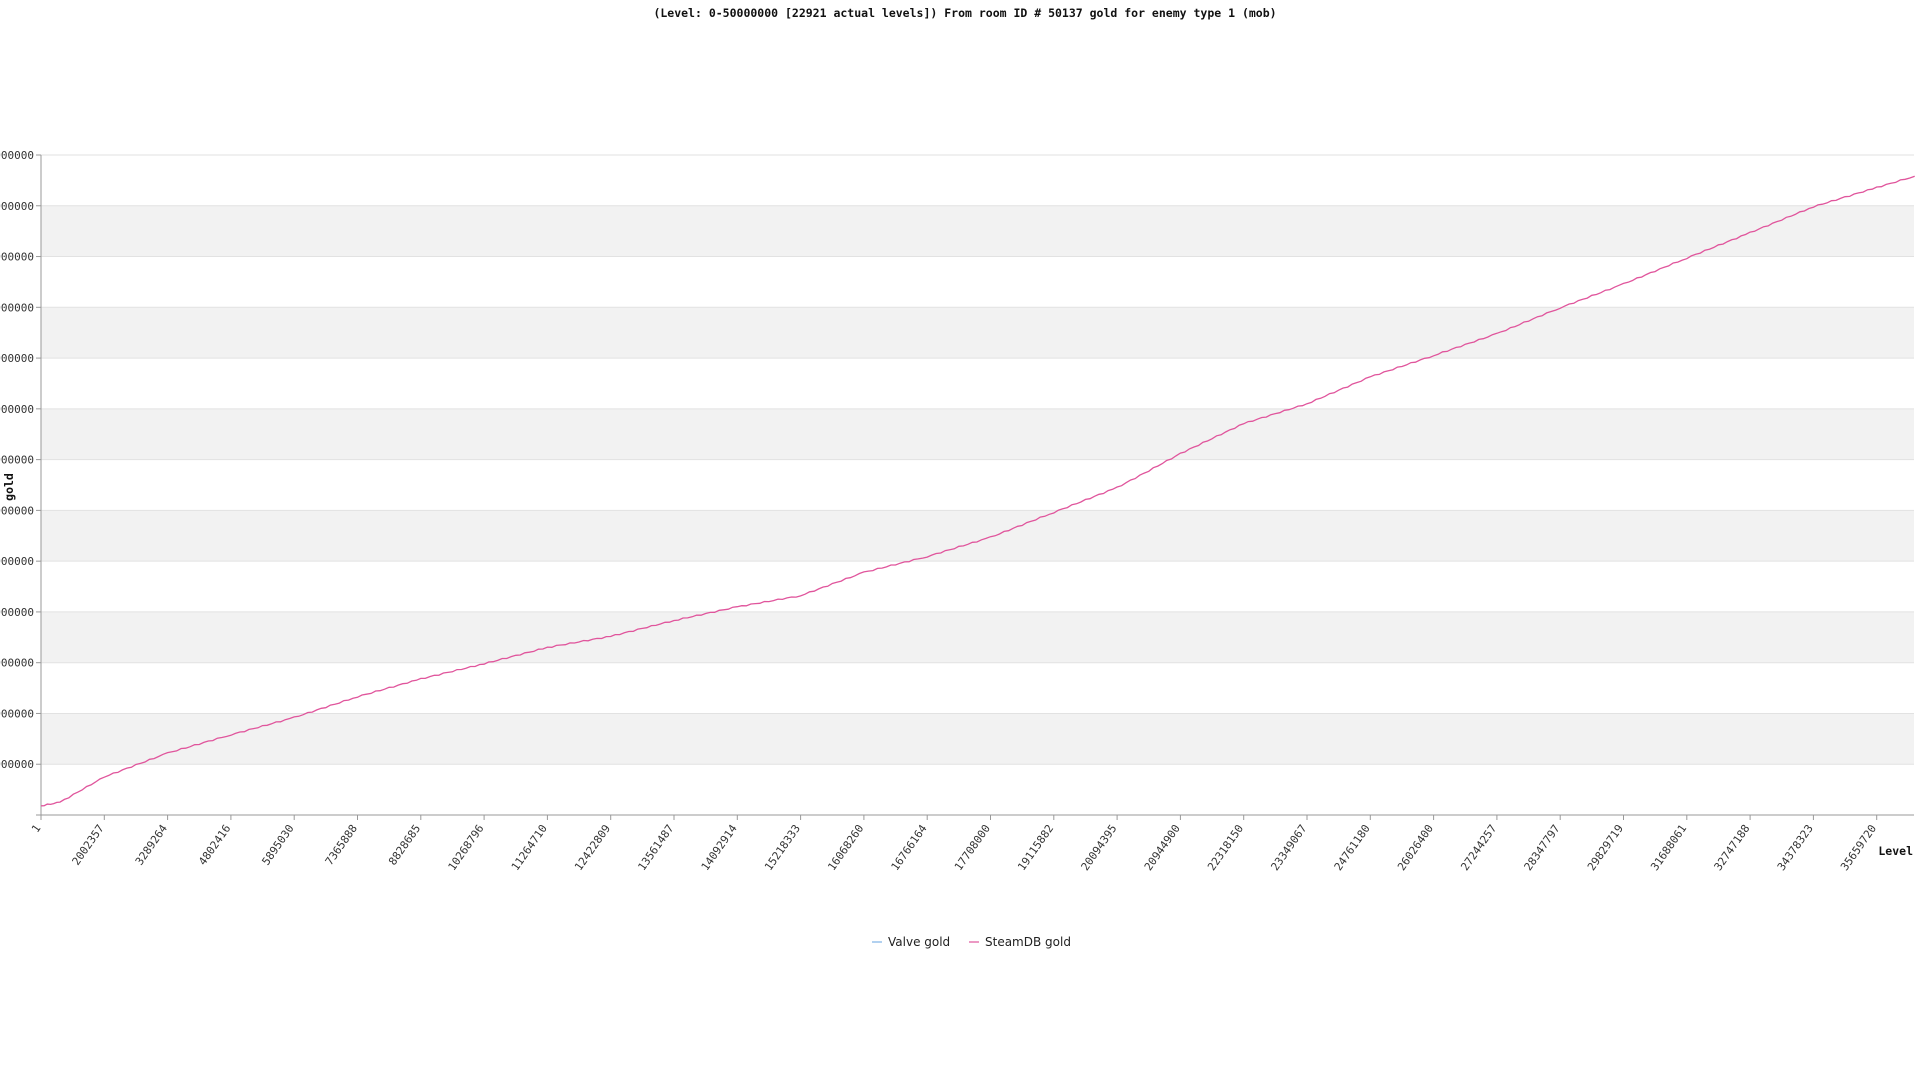 The width and height of the screenshot is (1920, 1084). Describe the element at coordinates (1478, 847) in the screenshot. I see `x-tick-label: 27244257` at that location.